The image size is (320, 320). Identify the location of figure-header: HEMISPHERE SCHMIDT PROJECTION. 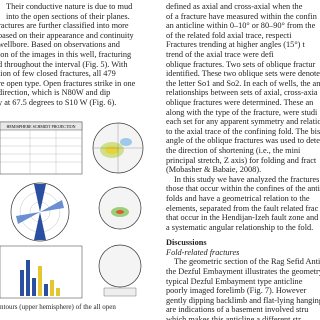
(40, 126).